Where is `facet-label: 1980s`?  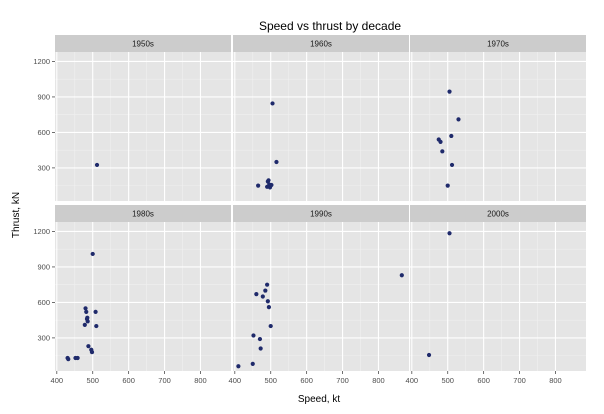
facet-label: 1980s is located at coordinates (143, 214).